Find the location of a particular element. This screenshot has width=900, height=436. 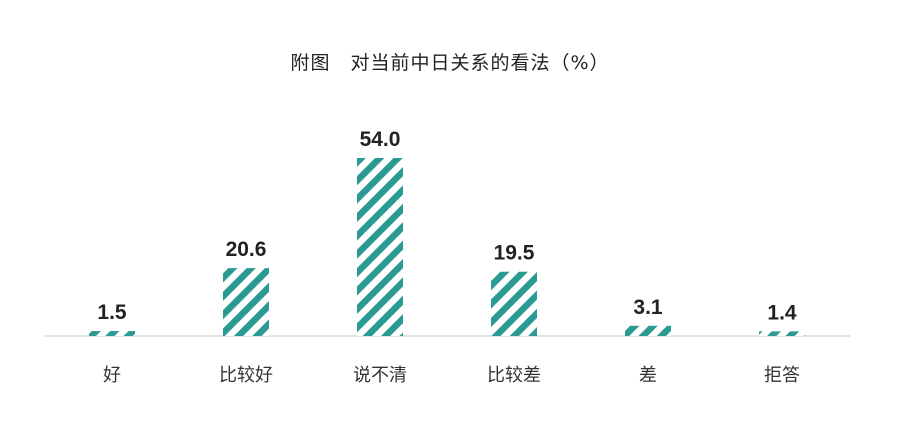

category-label-4: 差 is located at coordinates (648, 375).